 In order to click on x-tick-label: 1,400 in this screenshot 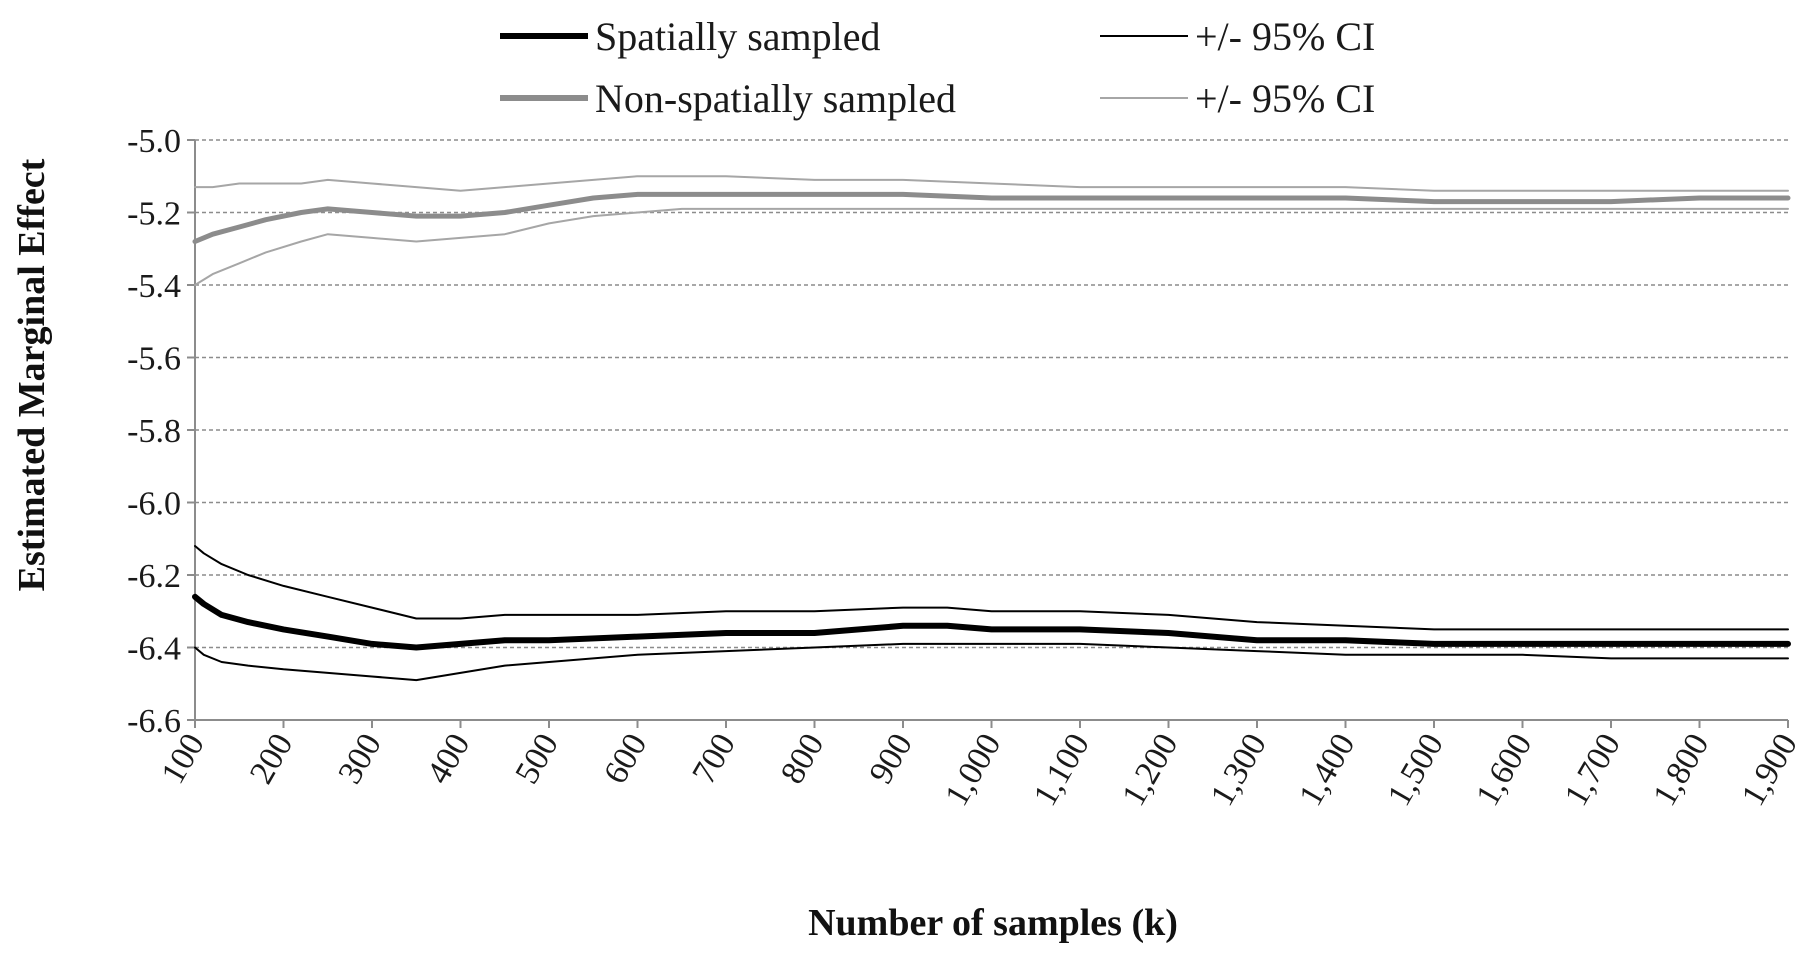, I will do `click(1327, 770)`.